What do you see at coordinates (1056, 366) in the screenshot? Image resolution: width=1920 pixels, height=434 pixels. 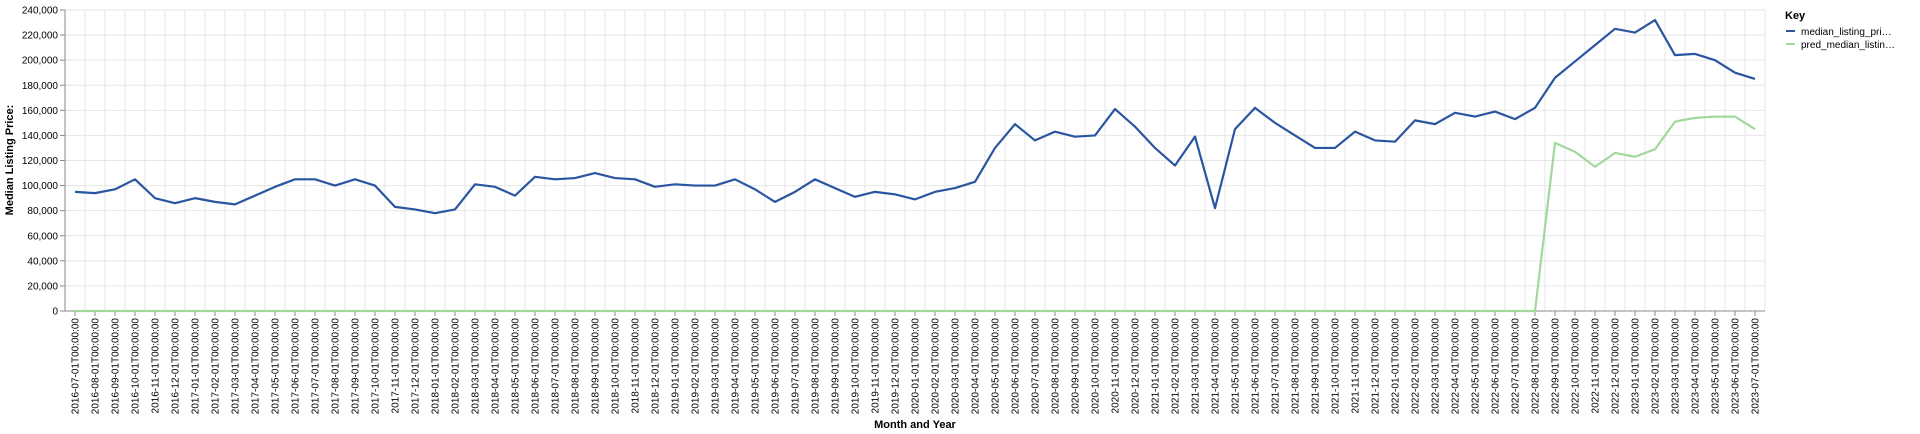 I see `x-tick-label: 2020-08-01T00:00:00` at bounding box center [1056, 366].